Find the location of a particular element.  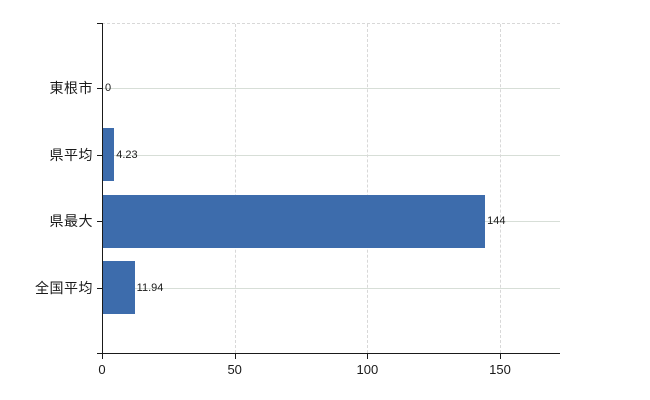

category-label: 全国平均 is located at coordinates (64, 287).